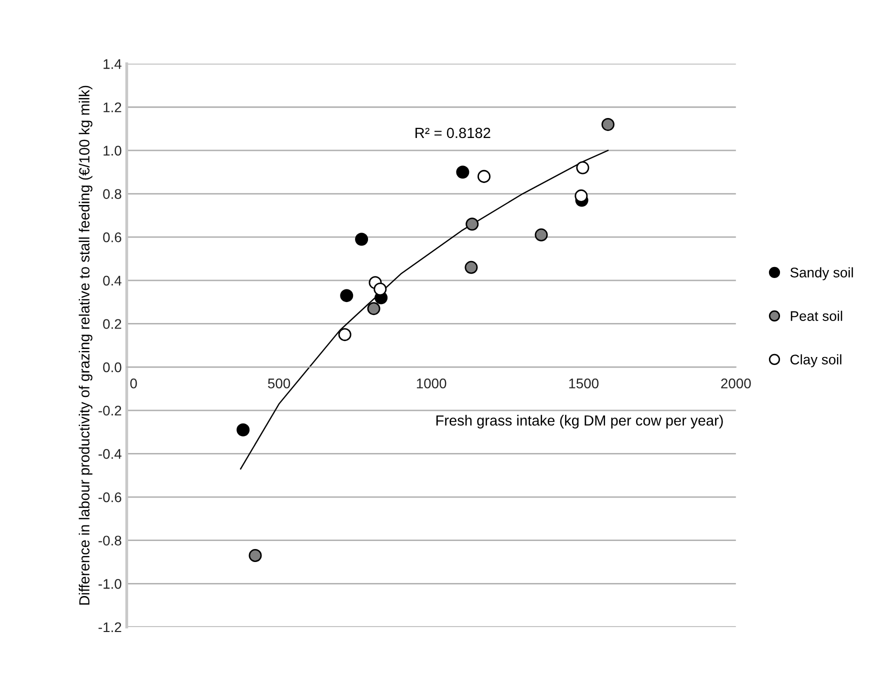 Image resolution: width=874 pixels, height=686 pixels. What do you see at coordinates (821, 273) in the screenshot?
I see `legend-label: Sandy soil` at bounding box center [821, 273].